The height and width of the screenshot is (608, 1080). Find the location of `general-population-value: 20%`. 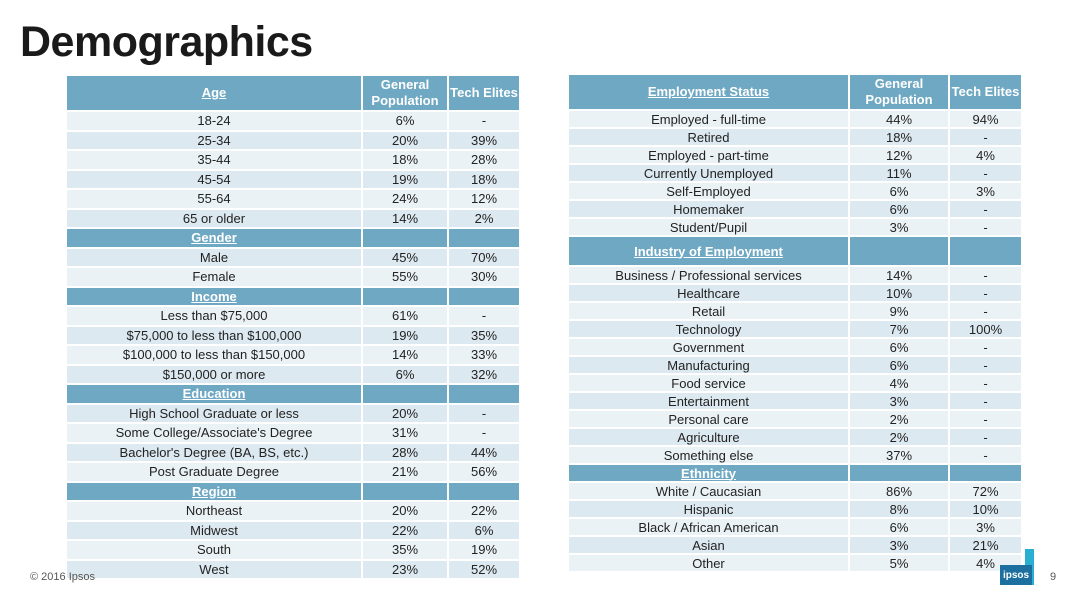

general-population-value: 20% is located at coordinates (405, 413).